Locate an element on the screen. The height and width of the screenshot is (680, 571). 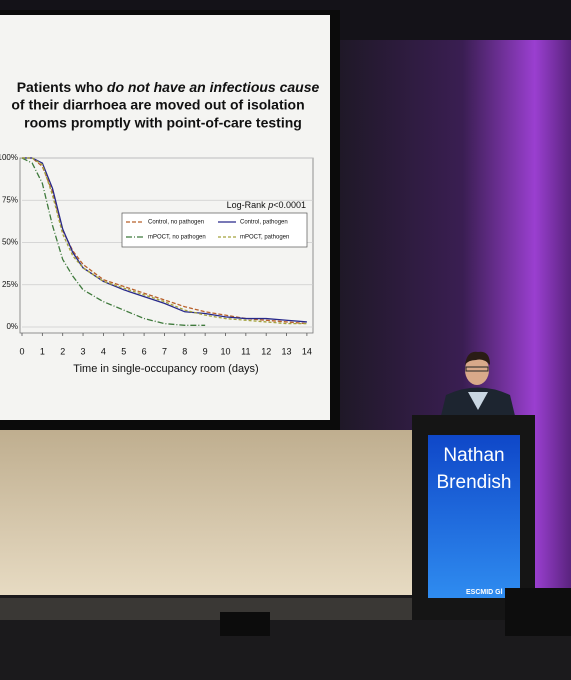
presenter is located at coordinates (478, 385).